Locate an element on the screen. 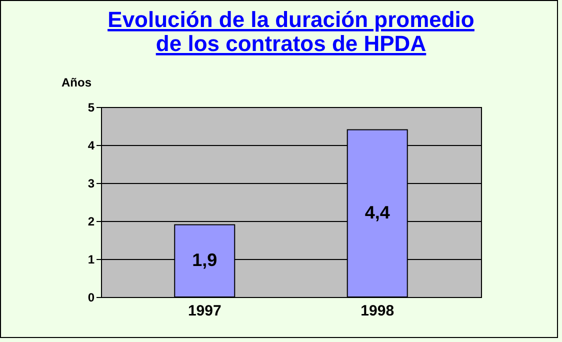 This screenshot has height=342, width=562. x-tick-label: 1998 is located at coordinates (377, 311).